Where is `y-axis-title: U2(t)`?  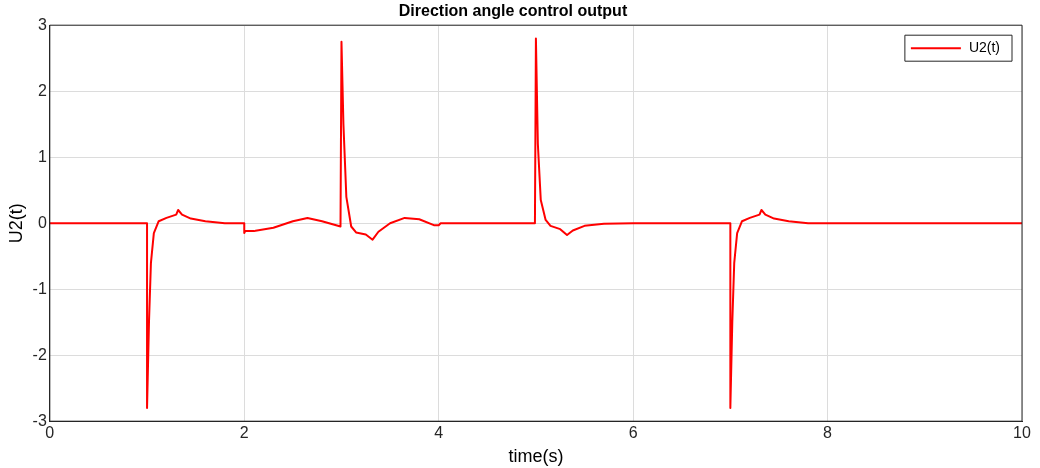 y-axis-title: U2(t) is located at coordinates (15, 223).